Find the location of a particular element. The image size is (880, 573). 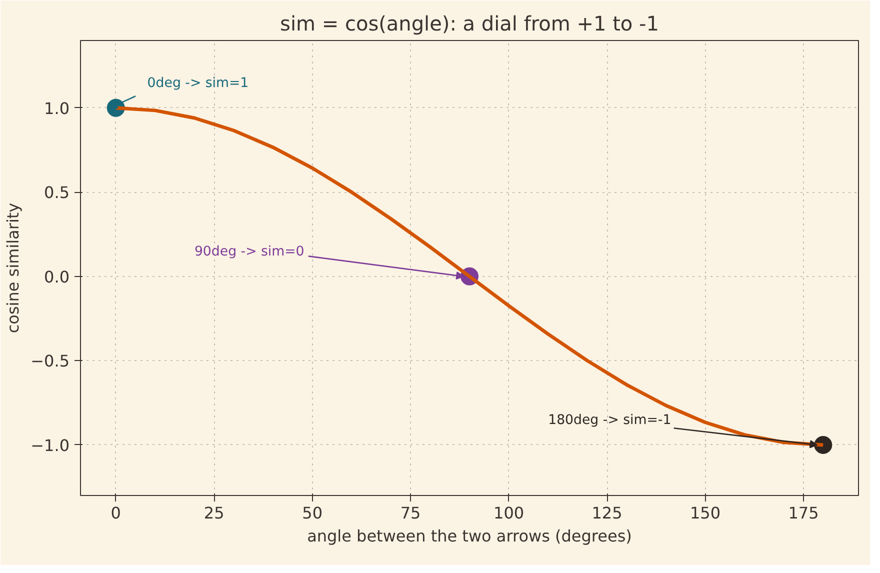

y-axis-title: cosine similarity is located at coordinates (13, 268).